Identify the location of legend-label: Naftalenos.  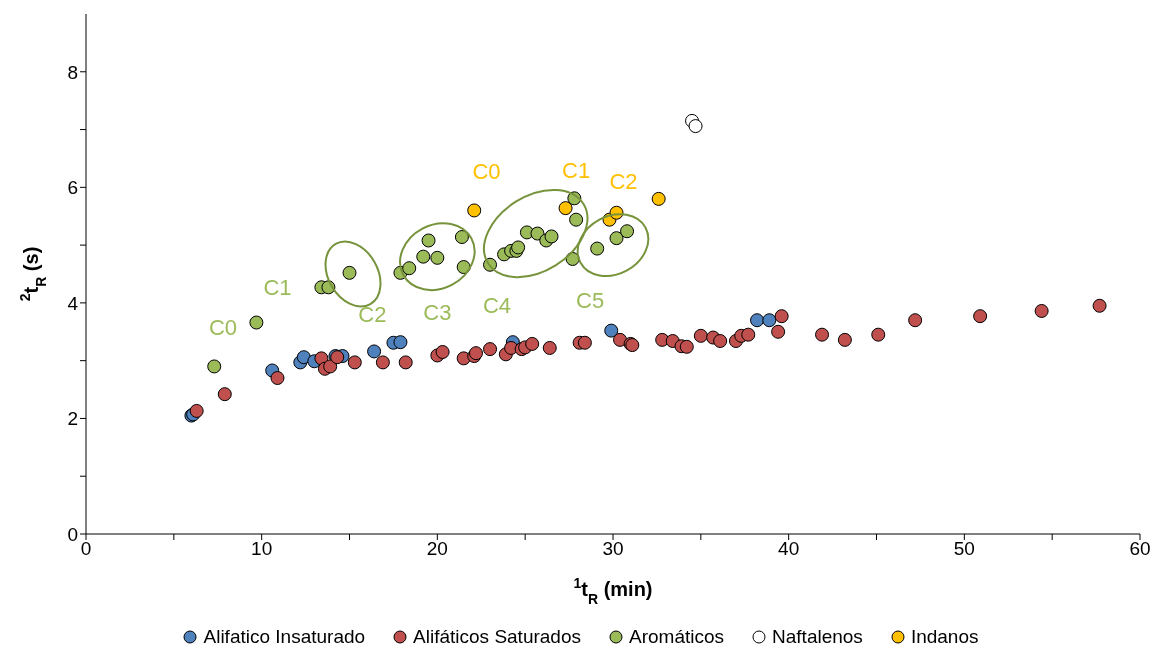
(817, 637).